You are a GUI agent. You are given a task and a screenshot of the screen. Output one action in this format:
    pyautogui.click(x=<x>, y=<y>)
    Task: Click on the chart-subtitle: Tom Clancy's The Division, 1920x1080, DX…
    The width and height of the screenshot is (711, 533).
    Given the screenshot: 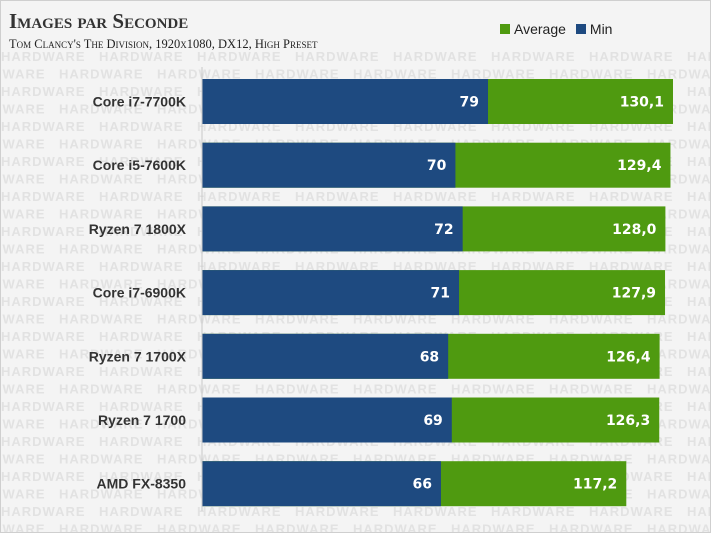 What is the action you would take?
    pyautogui.click(x=163, y=44)
    